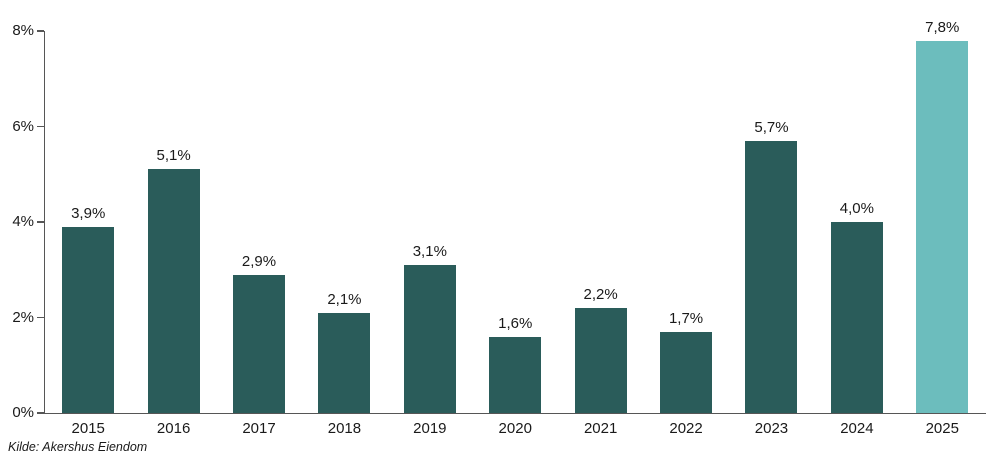 The height and width of the screenshot is (461, 1005). I want to click on source-note: Kilde: Akershus Eiendom, so click(78, 447).